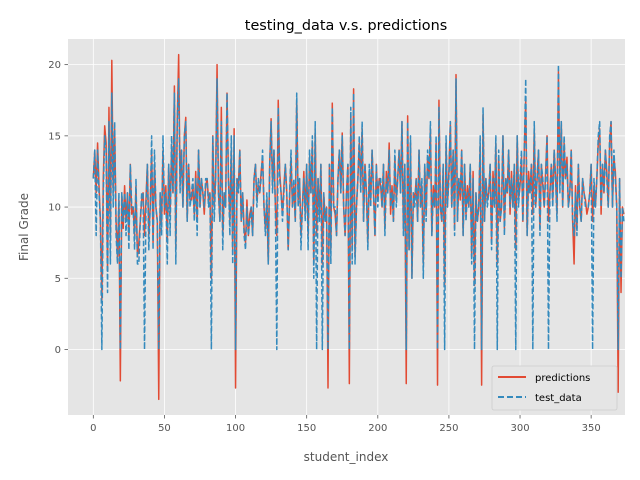 This screenshot has width=640, height=480. What do you see at coordinates (448, 428) in the screenshot?
I see `x-tick-label: 250` at bounding box center [448, 428].